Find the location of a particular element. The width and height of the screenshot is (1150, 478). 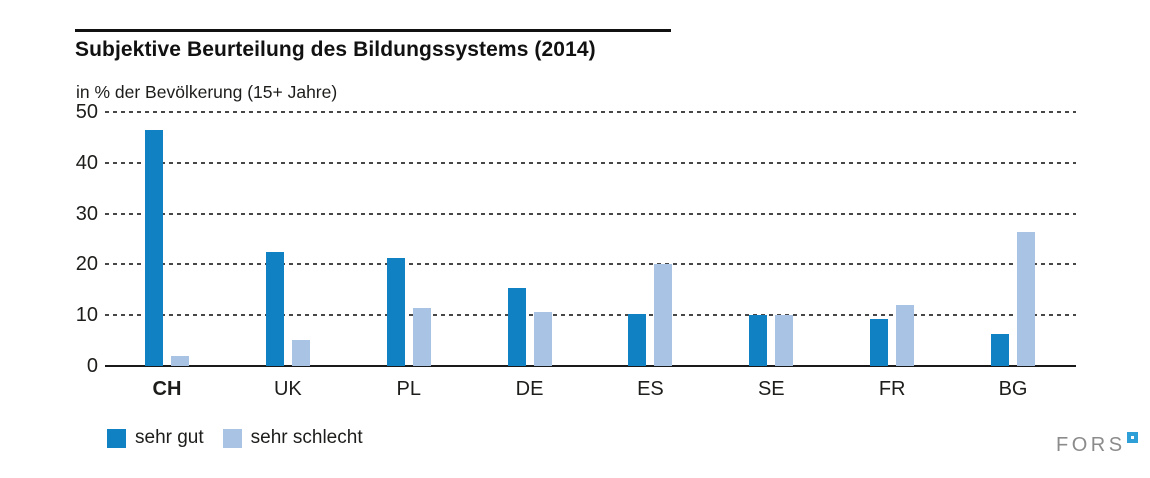

fors-logo-text: FORS is located at coordinates (1091, 445).